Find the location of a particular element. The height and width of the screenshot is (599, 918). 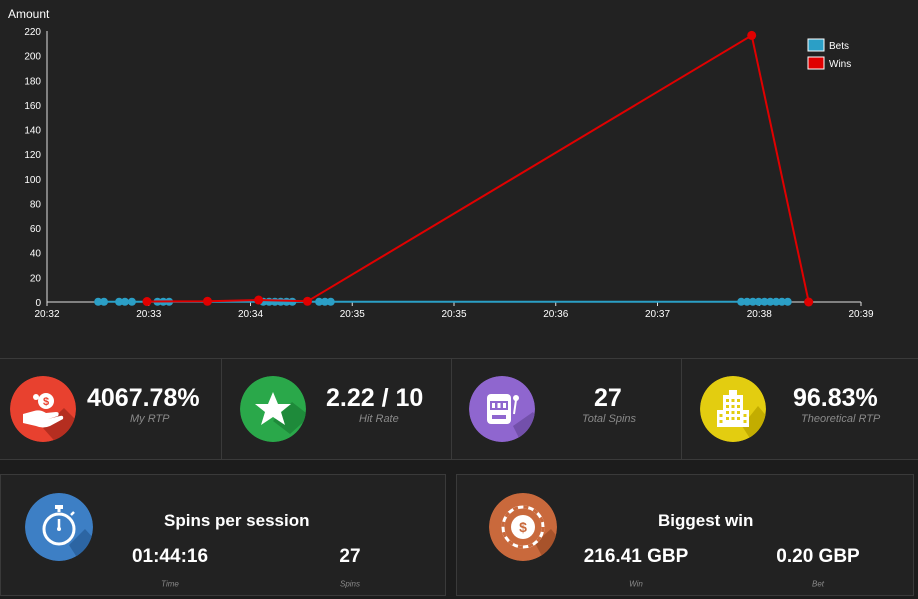

win-panel-title: Biggest win is located at coordinates (706, 520).